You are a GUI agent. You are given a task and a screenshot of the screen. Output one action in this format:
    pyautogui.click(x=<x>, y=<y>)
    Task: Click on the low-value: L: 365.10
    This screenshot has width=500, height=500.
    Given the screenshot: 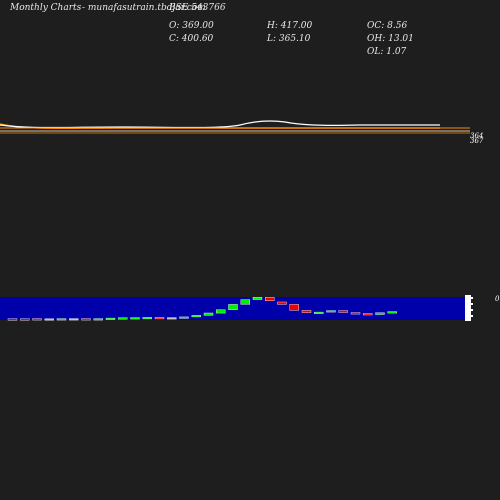 What is the action you would take?
    pyautogui.click(x=289, y=39)
    